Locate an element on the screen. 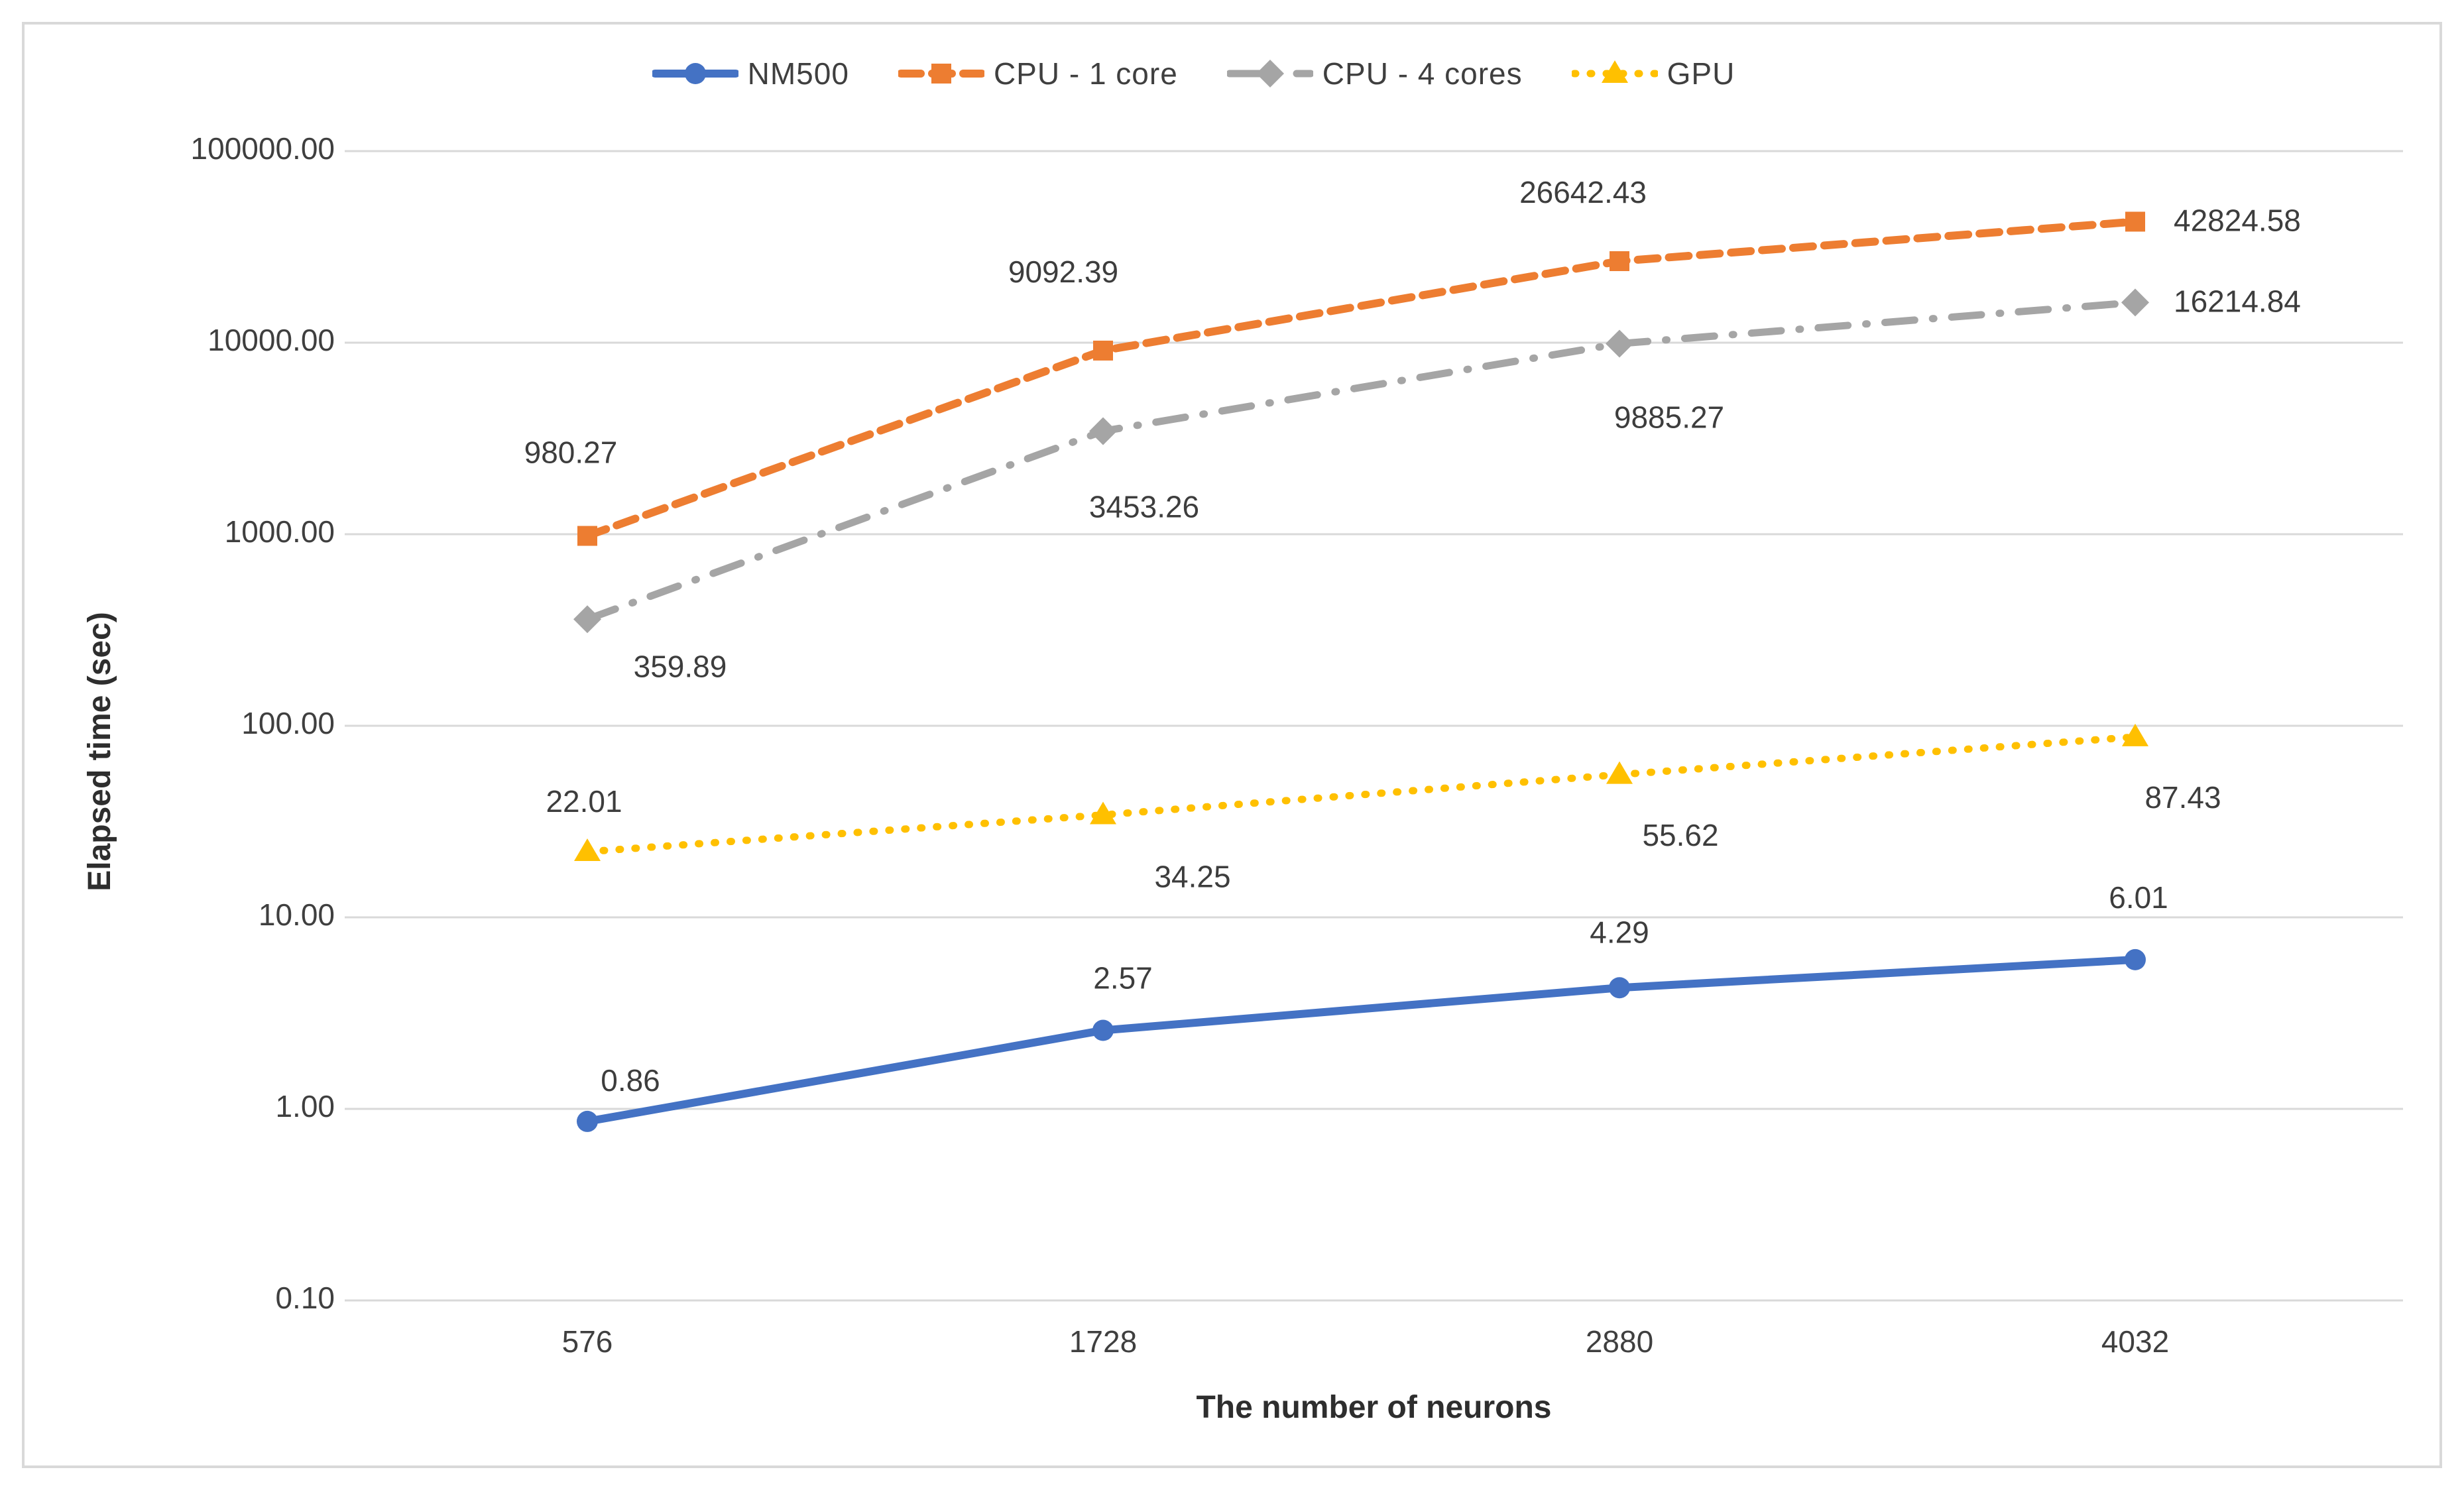  y-tick-label: 1.00 is located at coordinates (305, 1106).